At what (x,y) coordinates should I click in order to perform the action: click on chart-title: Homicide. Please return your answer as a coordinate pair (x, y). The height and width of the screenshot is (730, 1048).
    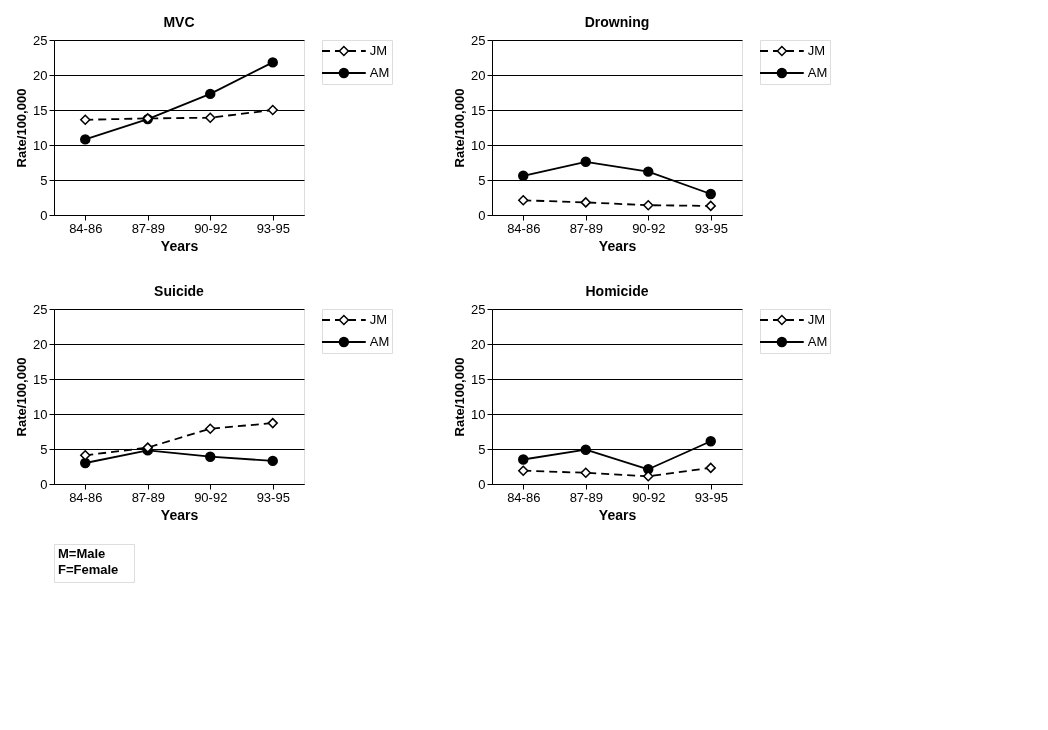
    Looking at the image, I should click on (617, 291).